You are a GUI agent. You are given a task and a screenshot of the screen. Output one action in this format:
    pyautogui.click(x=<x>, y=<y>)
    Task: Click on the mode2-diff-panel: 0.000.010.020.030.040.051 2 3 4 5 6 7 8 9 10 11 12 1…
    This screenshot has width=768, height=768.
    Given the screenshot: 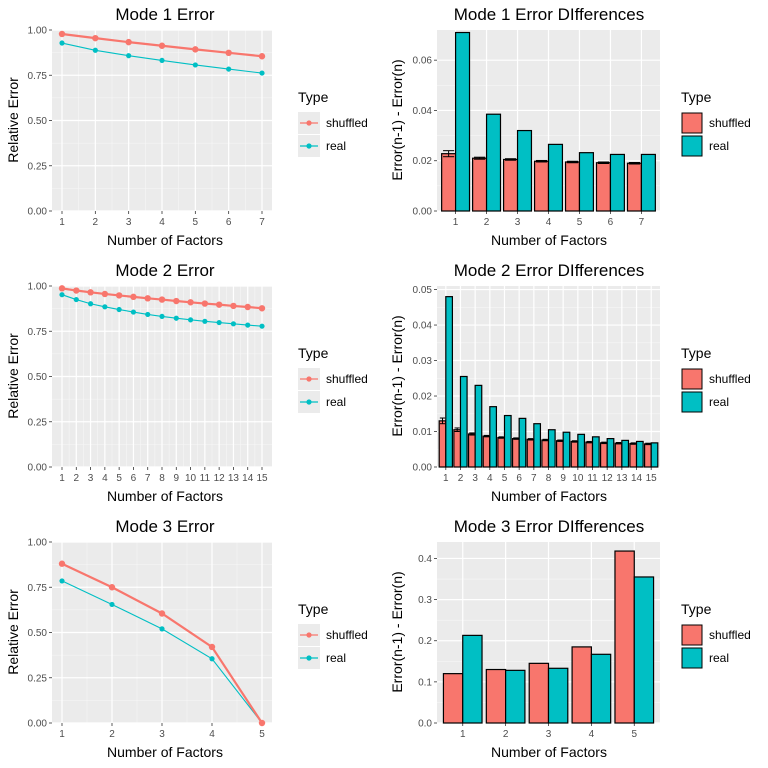 What is the action you would take?
    pyautogui.click(x=524, y=382)
    